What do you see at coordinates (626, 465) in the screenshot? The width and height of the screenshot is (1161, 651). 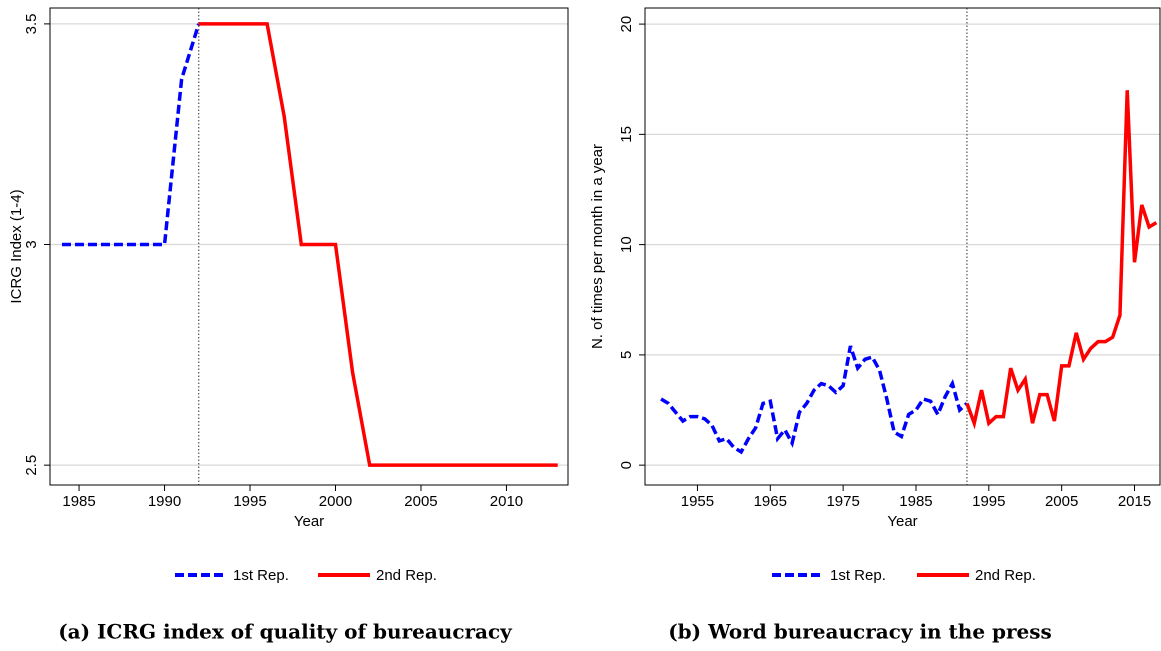 I see `y-tick-label: 0` at bounding box center [626, 465].